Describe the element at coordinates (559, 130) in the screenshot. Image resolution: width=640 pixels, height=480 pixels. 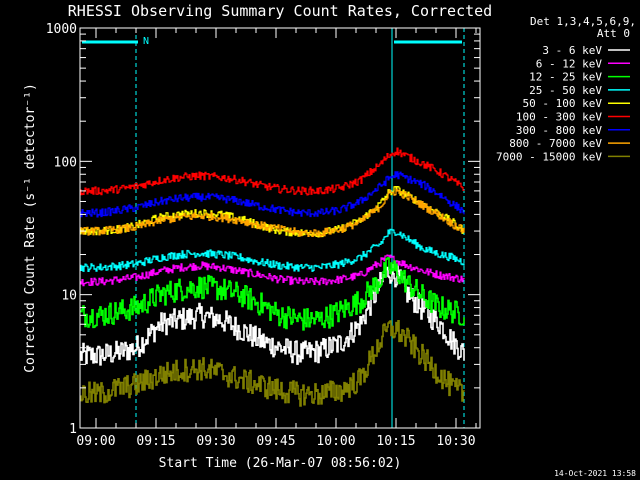
I see `legend-label-6: 300 - 800 keV` at that location.